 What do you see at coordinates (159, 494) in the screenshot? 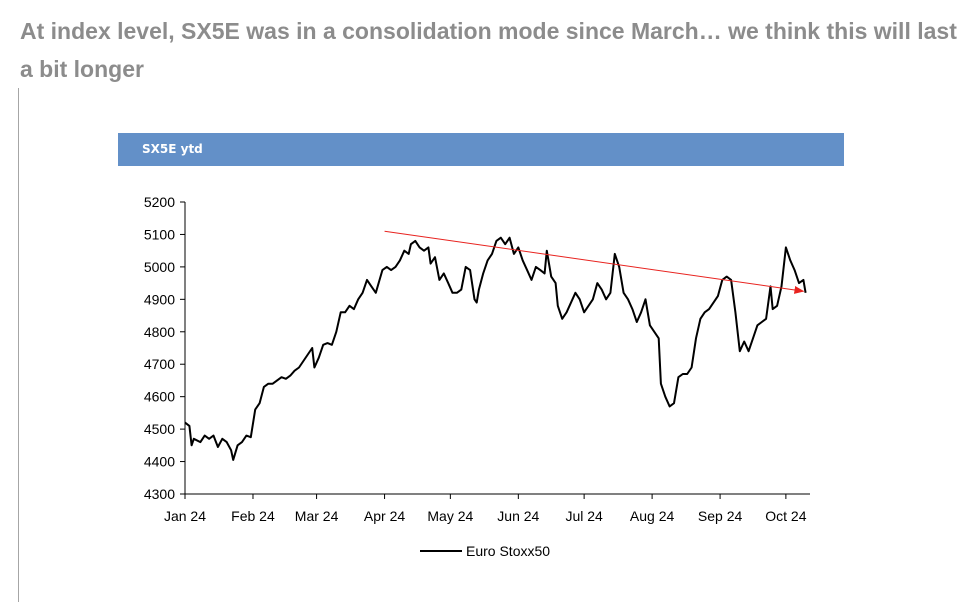
I see `y-tick-label: 4300` at bounding box center [159, 494].